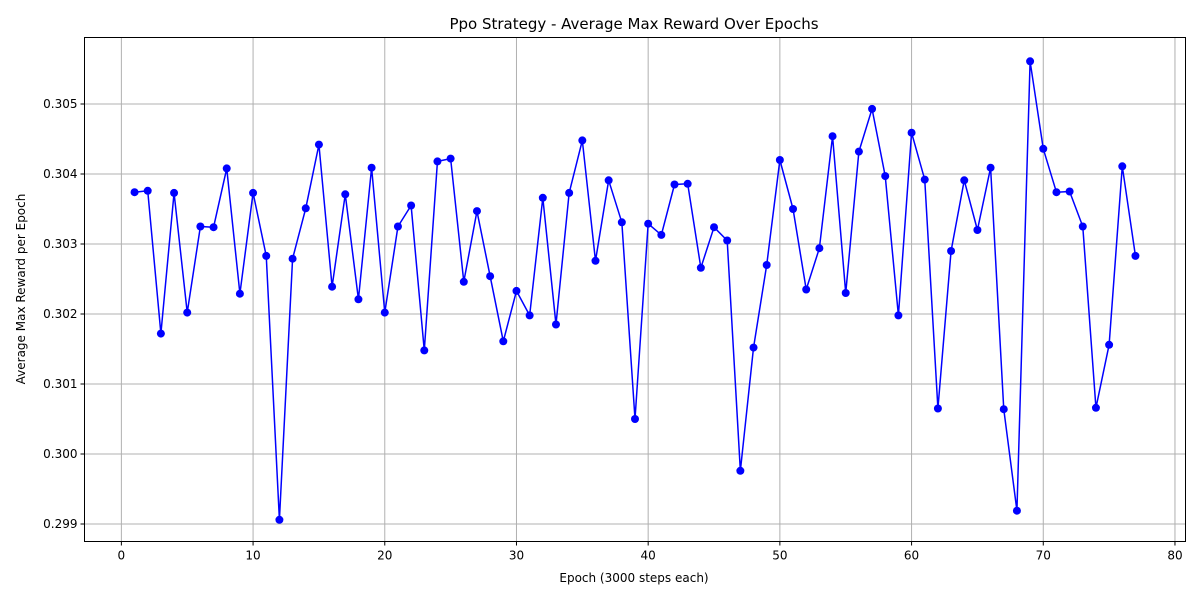 This screenshot has height=600, width=1200. What do you see at coordinates (633, 578) in the screenshot?
I see `x-axis-title: Epoch (3000 steps each)` at bounding box center [633, 578].